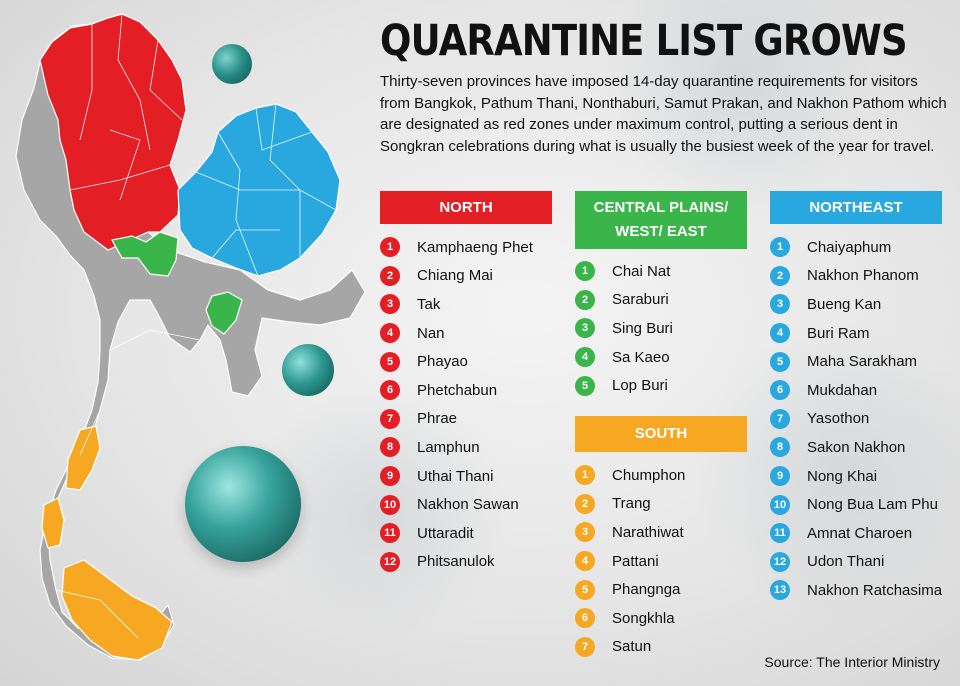 The width and height of the screenshot is (960, 686). What do you see at coordinates (649, 475) in the screenshot?
I see `province-name: Chumphon` at bounding box center [649, 475].